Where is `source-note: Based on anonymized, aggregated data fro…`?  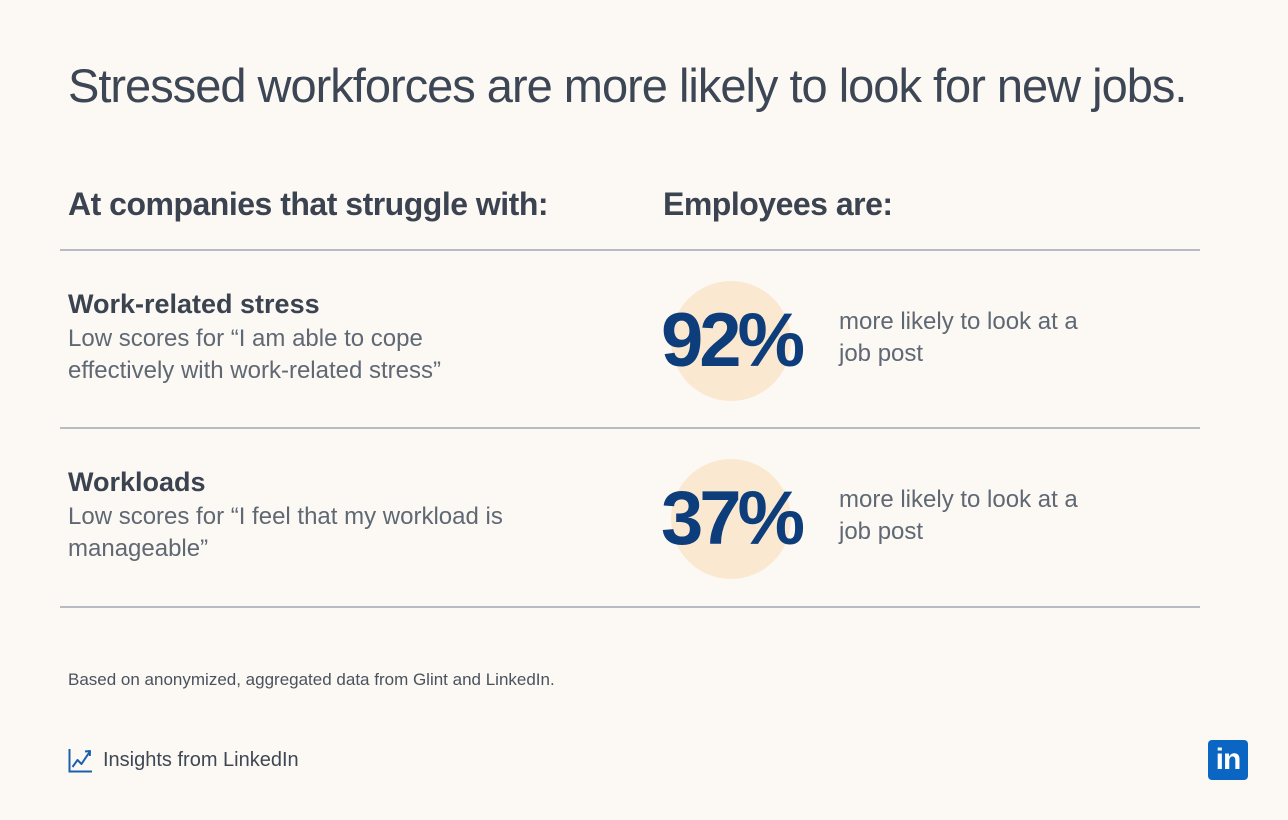 source-note: Based on anonymized, aggregated data fro… is located at coordinates (311, 679).